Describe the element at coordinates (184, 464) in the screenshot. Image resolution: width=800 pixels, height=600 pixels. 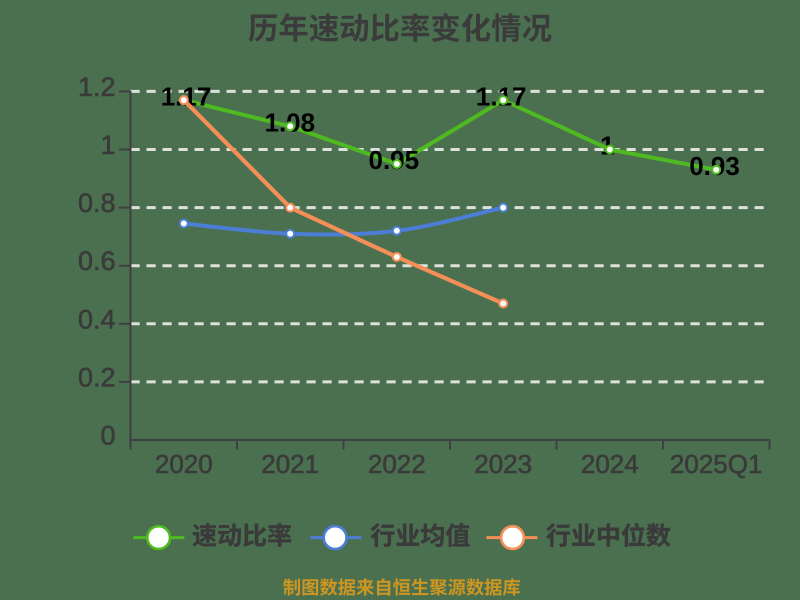
I see `svg-text: 2020` at that location.